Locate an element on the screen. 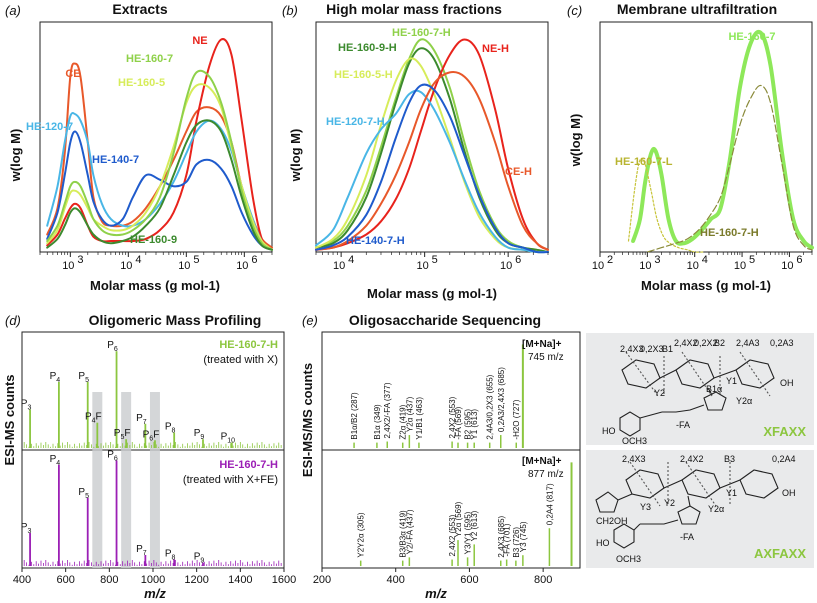 The width and height of the screenshot is (817, 603). frag-xfaxx-0: 2,4X3 is located at coordinates (632, 349).